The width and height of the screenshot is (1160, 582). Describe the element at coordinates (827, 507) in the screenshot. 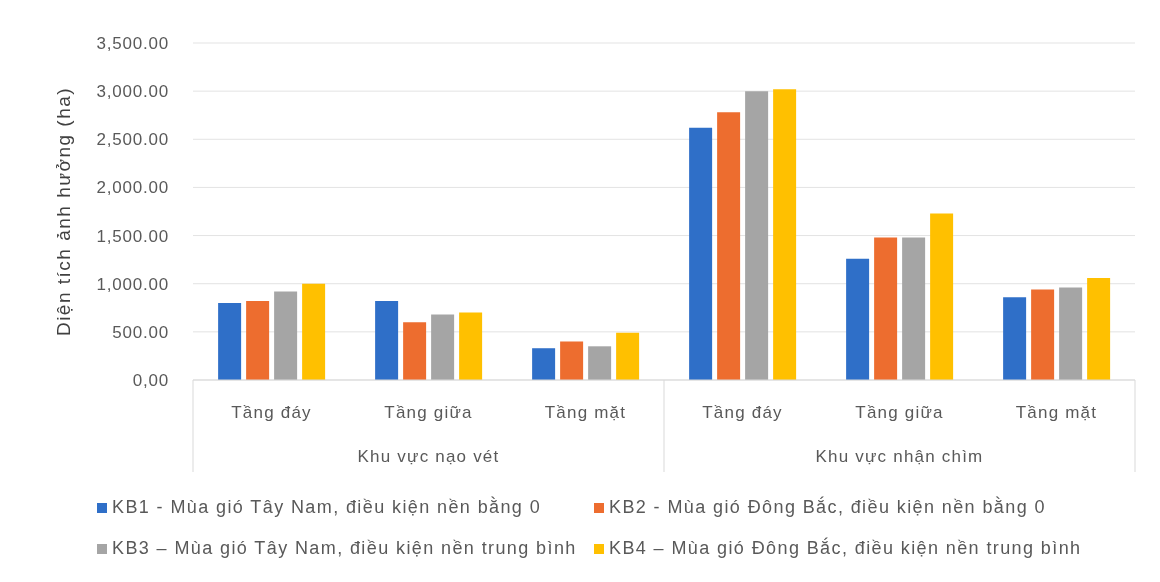

I see `legend-label: KB2 - Mùa gió Đông Bắc, điều kiện nền bằng 0` at that location.